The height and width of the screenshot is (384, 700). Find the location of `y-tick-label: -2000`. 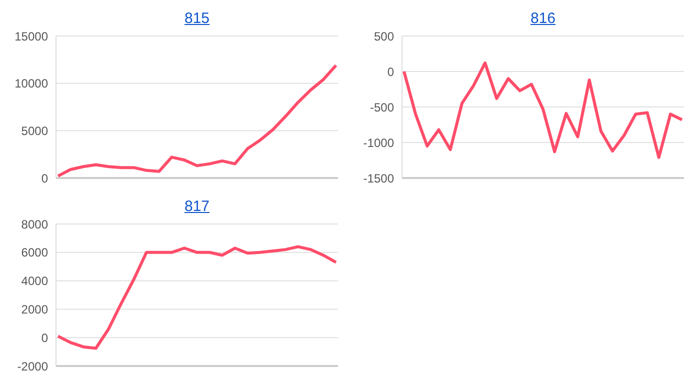

y-tick-label: -2000 is located at coordinates (32, 366).